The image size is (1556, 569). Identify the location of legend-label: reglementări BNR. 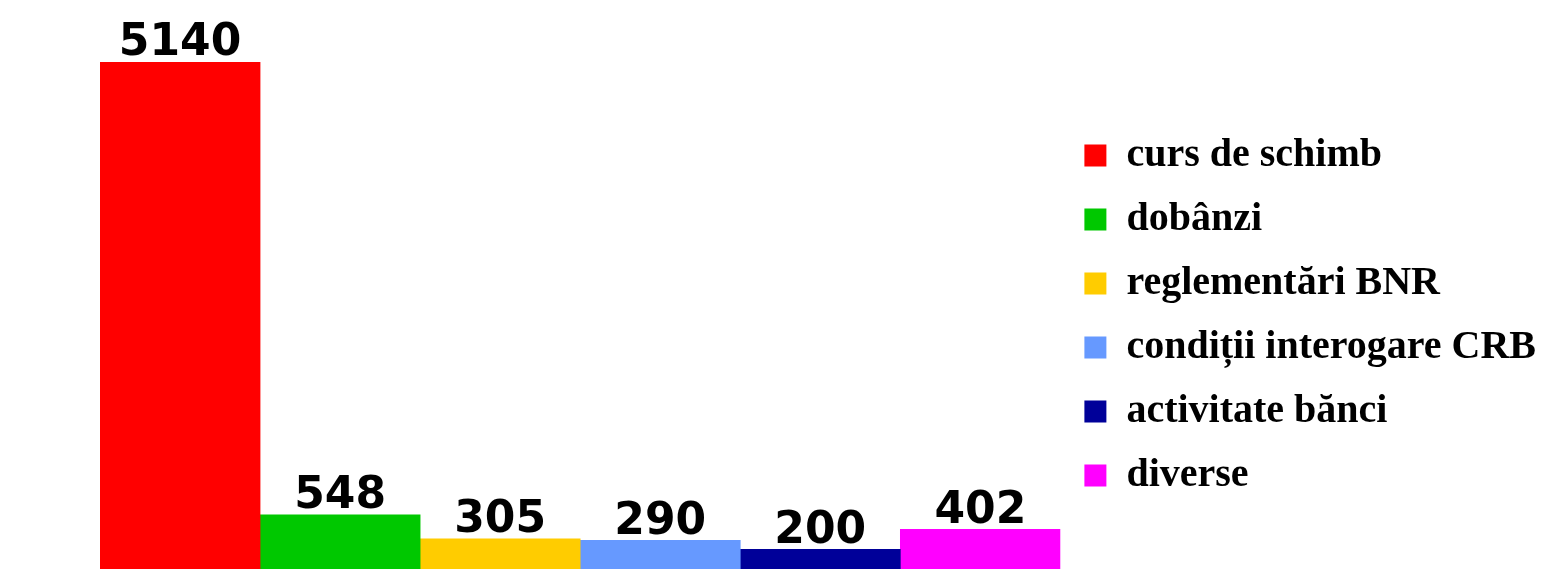
(1284, 280).